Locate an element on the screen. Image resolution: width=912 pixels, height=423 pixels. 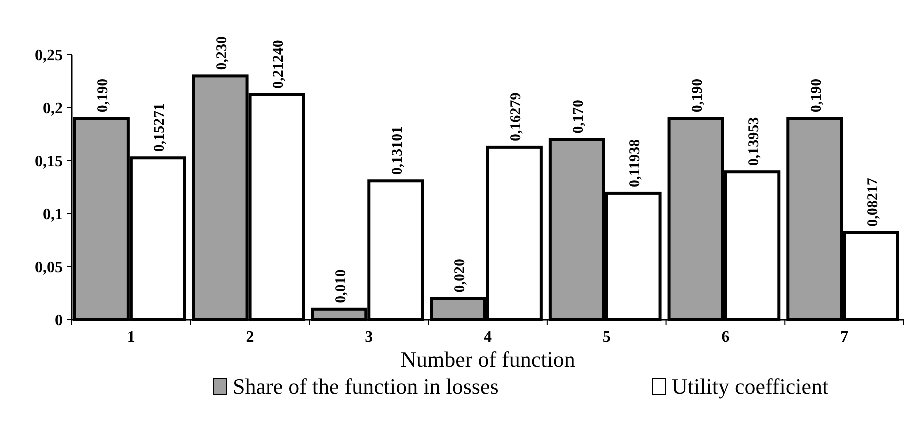
y-tick-label: 0,2 is located at coordinates (53, 109).